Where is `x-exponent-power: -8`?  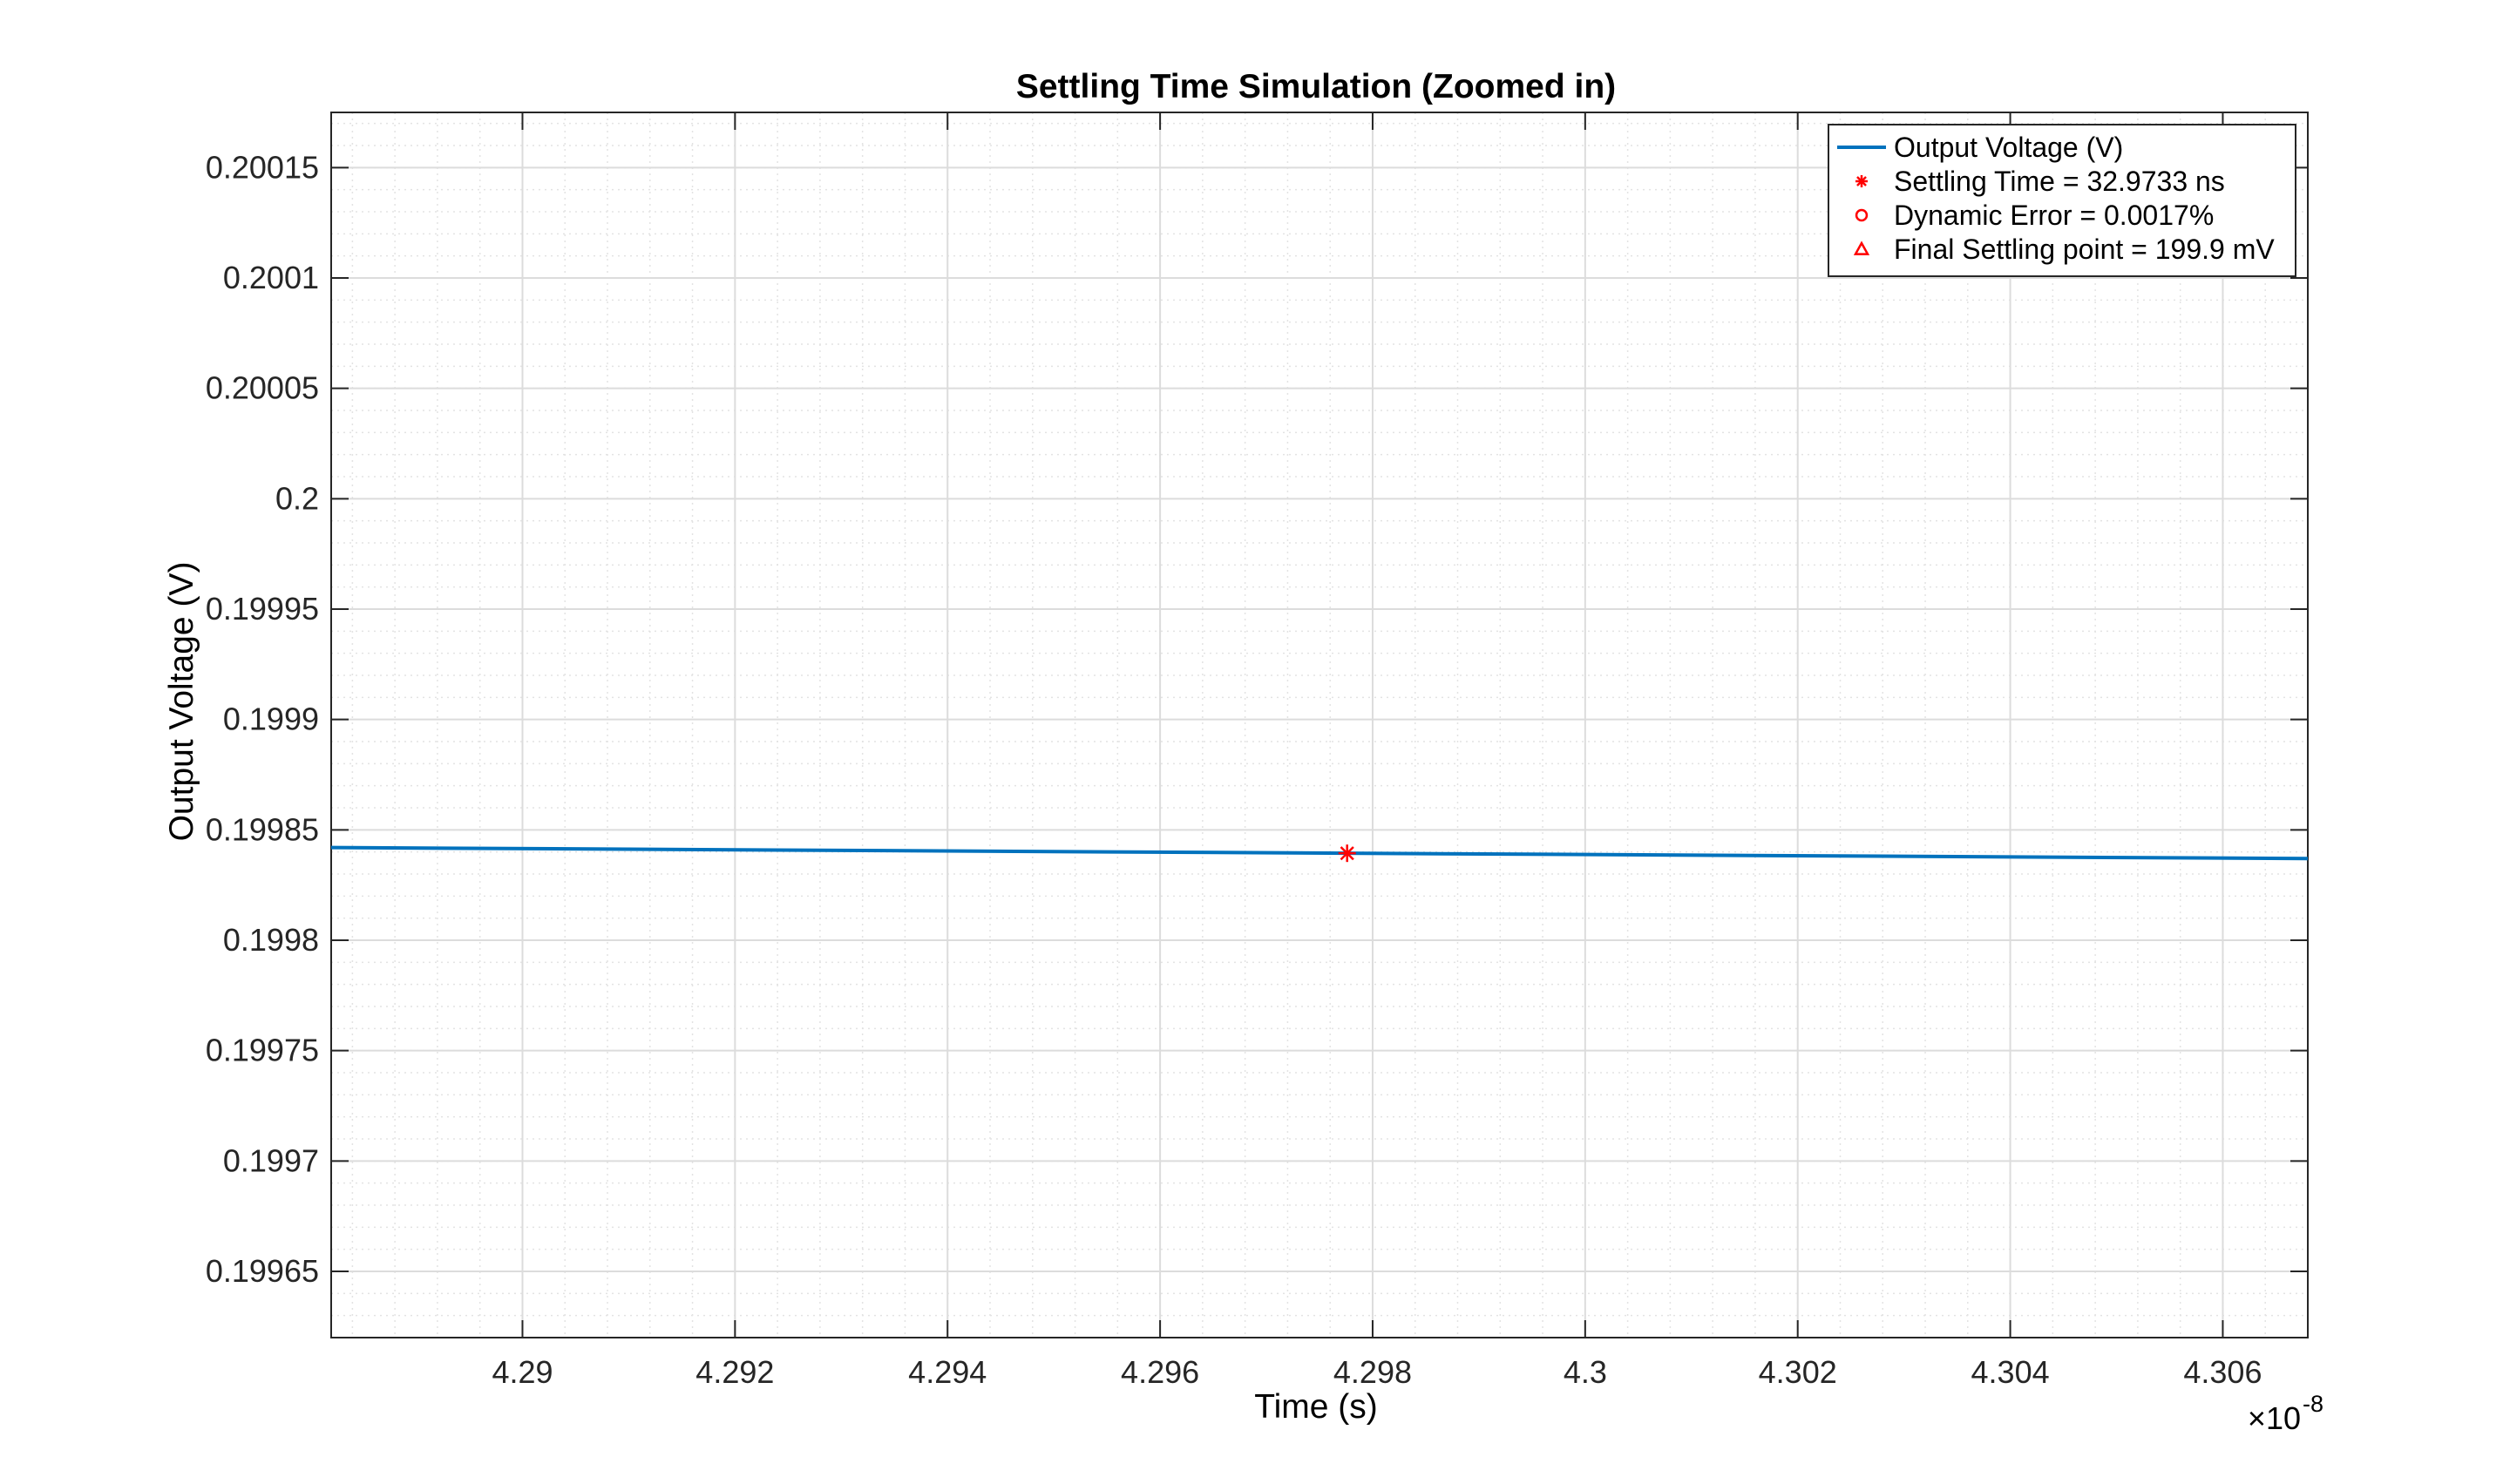
x-exponent-power: -8 is located at coordinates (2313, 1404).